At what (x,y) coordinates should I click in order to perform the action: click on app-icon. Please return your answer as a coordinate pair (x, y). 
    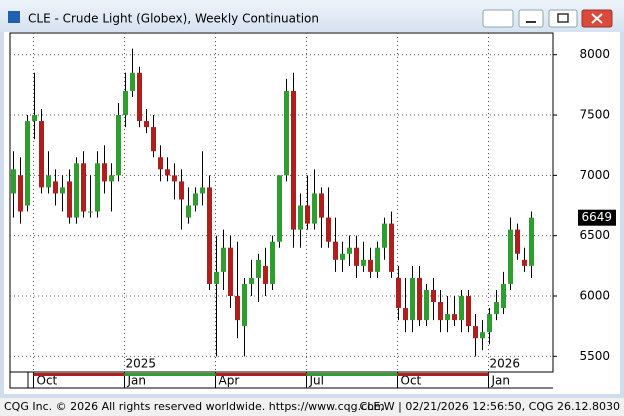
    Looking at the image, I should click on (14, 17).